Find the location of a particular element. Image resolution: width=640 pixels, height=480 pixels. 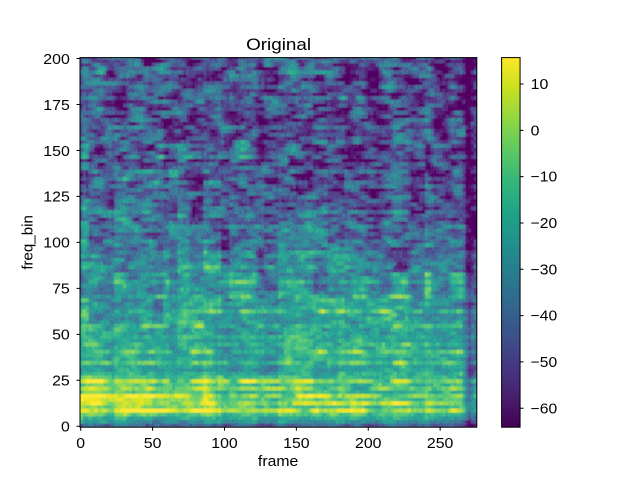

svg-text: −60 is located at coordinates (544, 409).